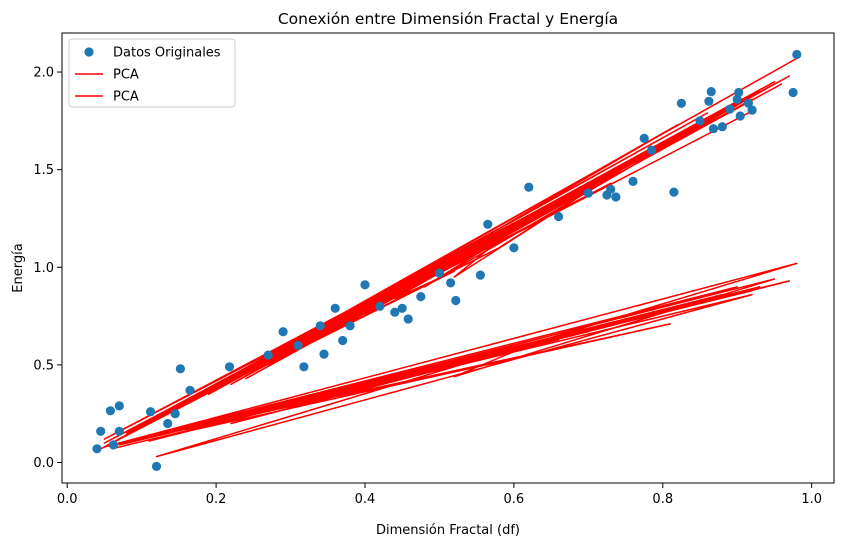 The width and height of the screenshot is (846, 548). What do you see at coordinates (43, 463) in the screenshot?
I see `y-tick-label: 0.0` at bounding box center [43, 463].